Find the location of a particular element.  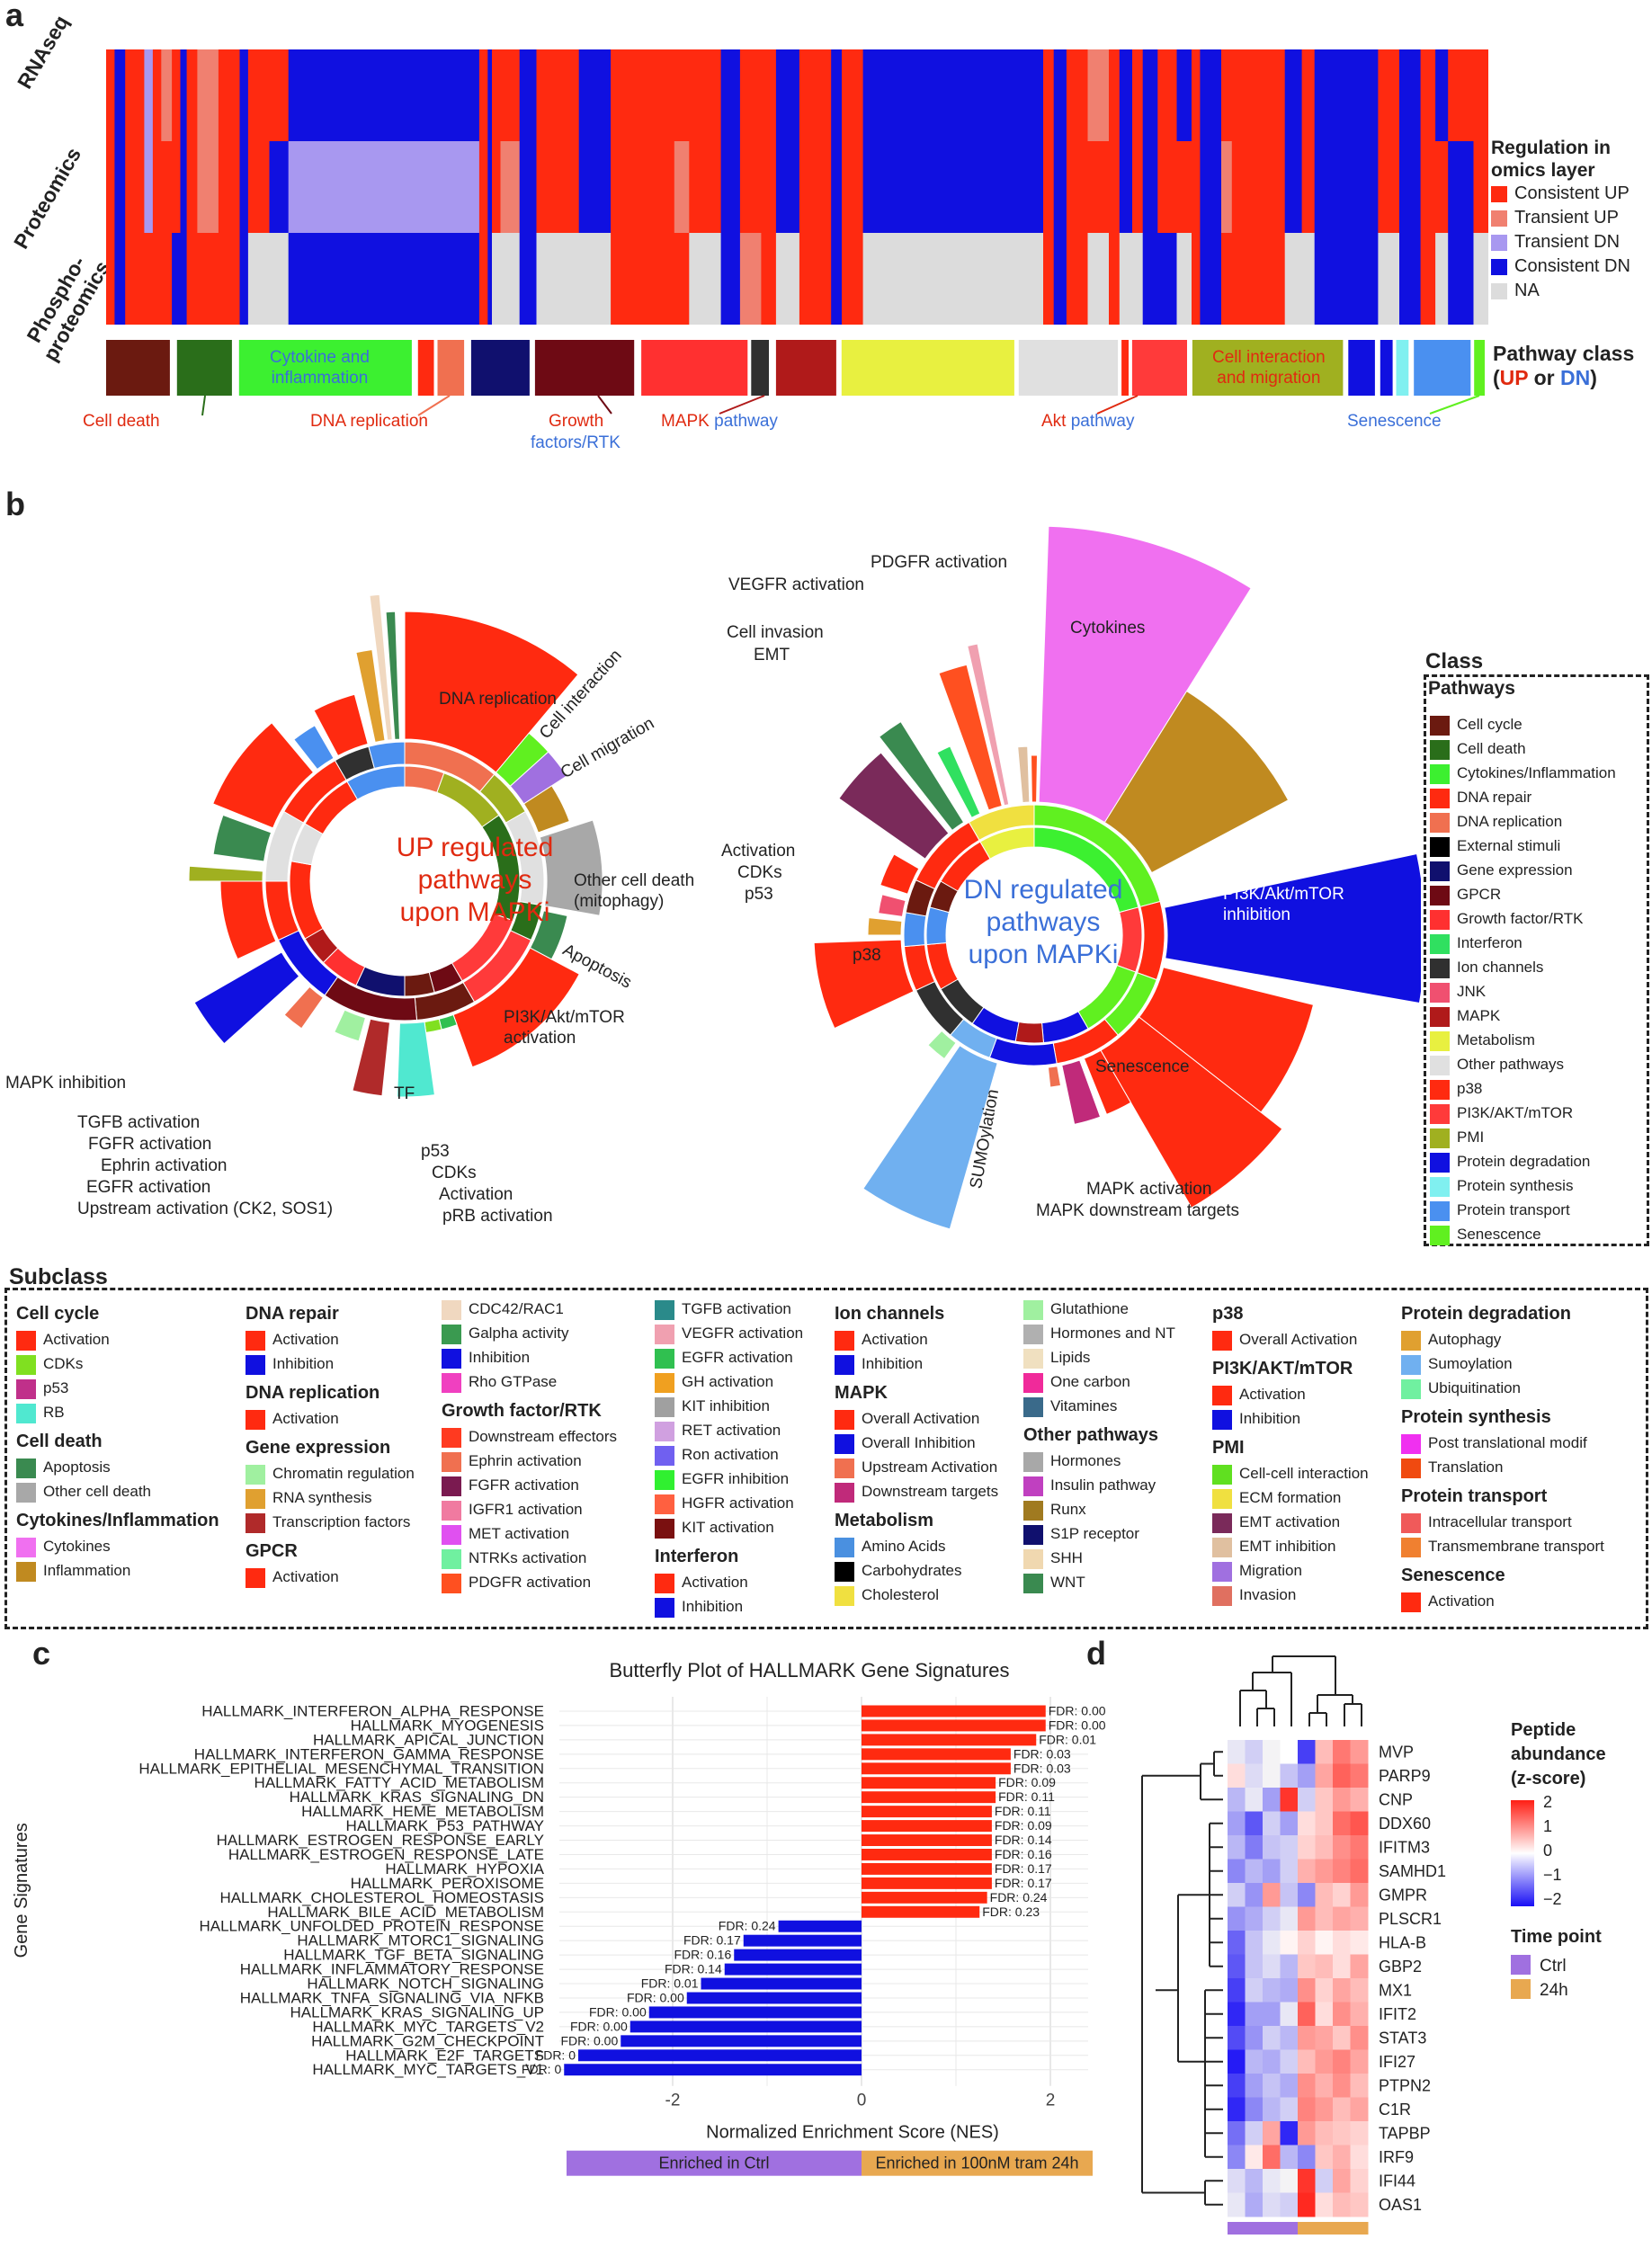

legend-label: Cell cycle is located at coordinates (1490, 724).